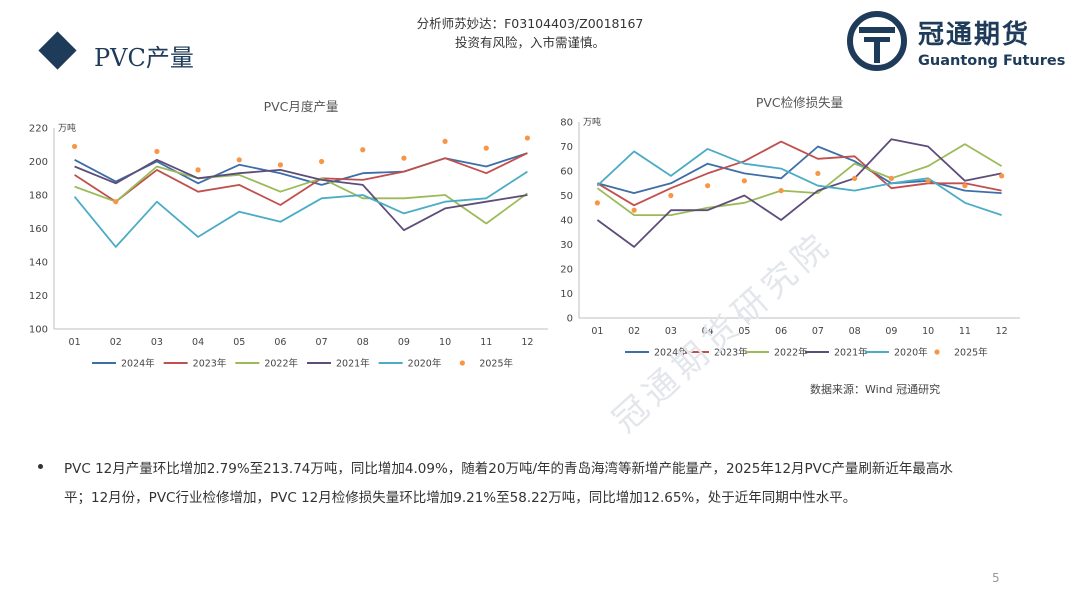 The width and height of the screenshot is (1080, 607). I want to click on y-tick-label: 120, so click(38, 296).